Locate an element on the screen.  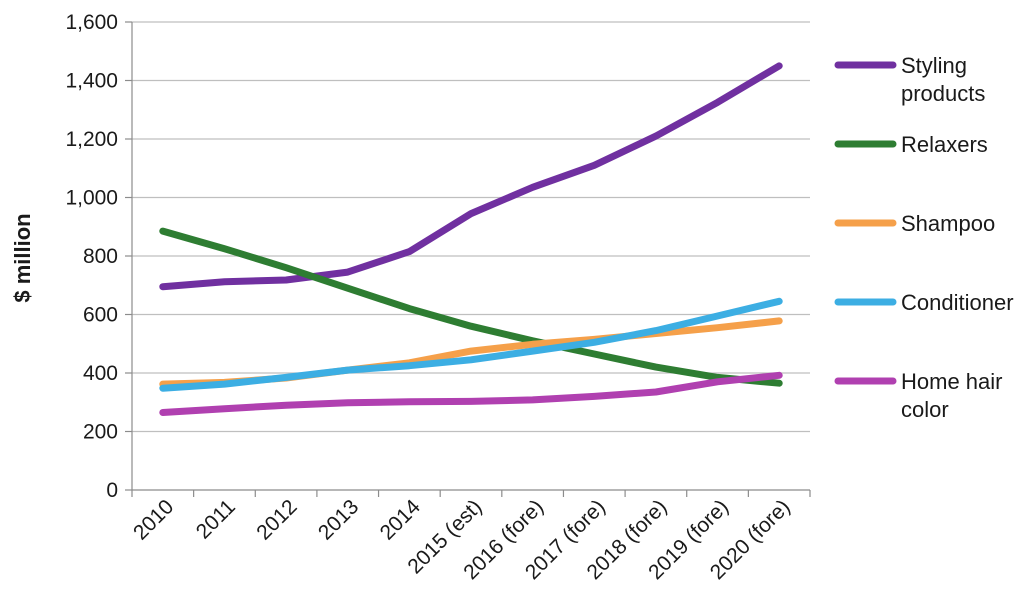
y-axis: 0 200 400 600 800 1,000 1,200 1,400 1,600 is located at coordinates (99, 256).